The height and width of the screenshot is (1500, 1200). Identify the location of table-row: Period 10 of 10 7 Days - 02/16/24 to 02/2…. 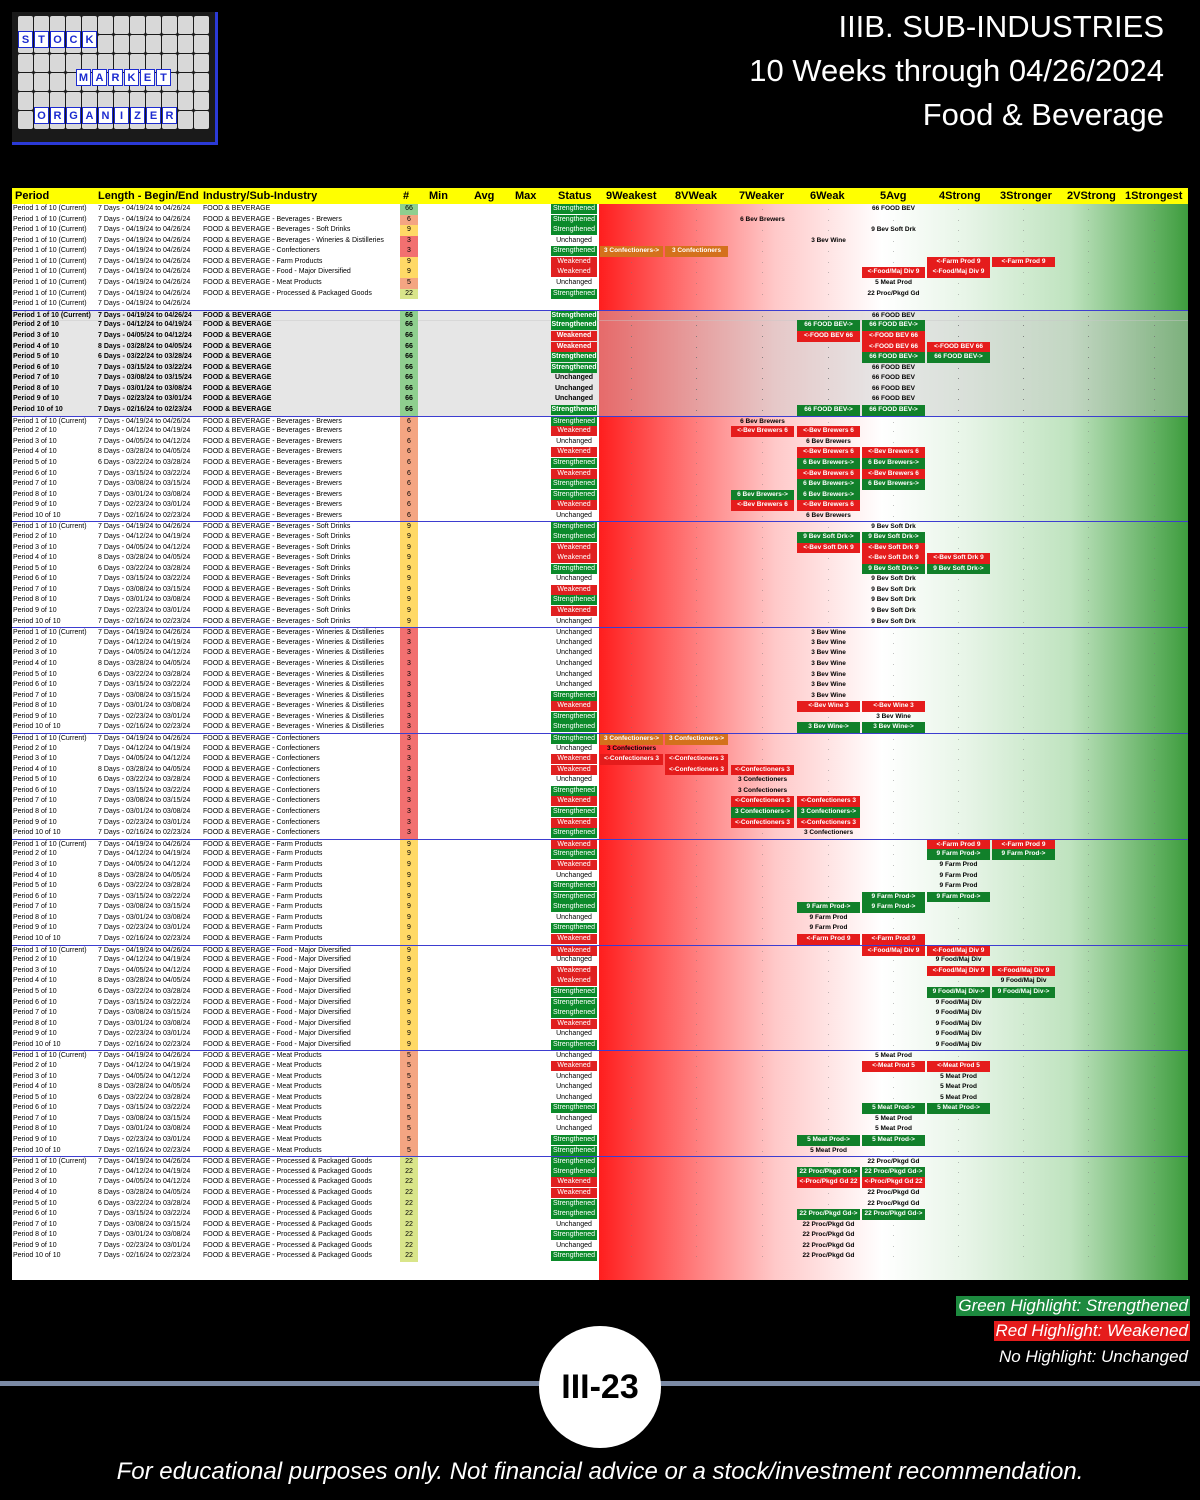
(600, 410).